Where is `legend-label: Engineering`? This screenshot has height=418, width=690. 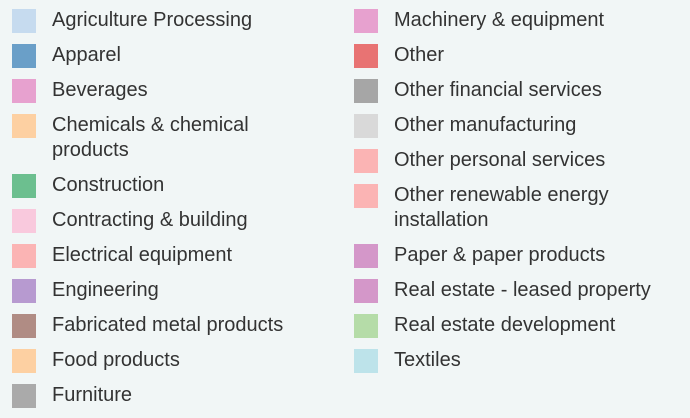 legend-label: Engineering is located at coordinates (105, 290).